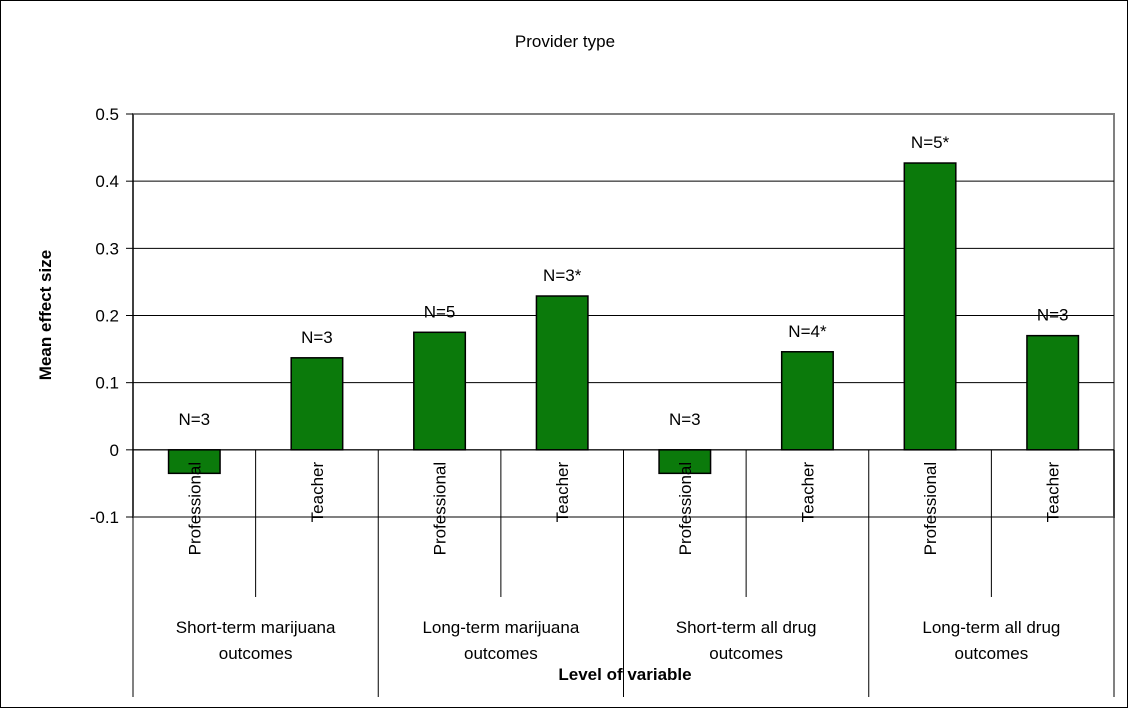 This screenshot has height=715, width=1130. Describe the element at coordinates (104, 517) in the screenshot. I see `y-tick-label: -0.1` at that location.